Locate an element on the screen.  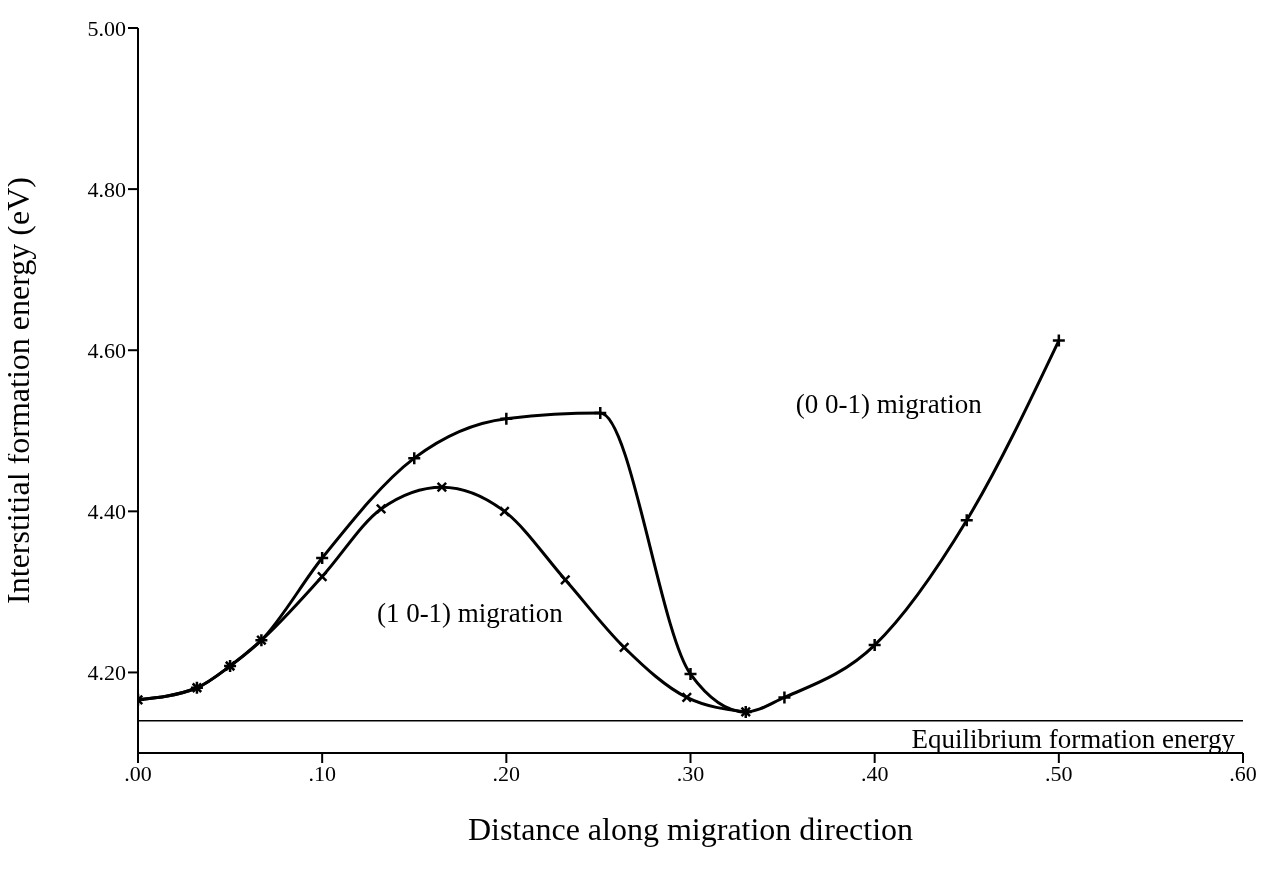
x-tick-label: .60 is located at coordinates (1243, 773).